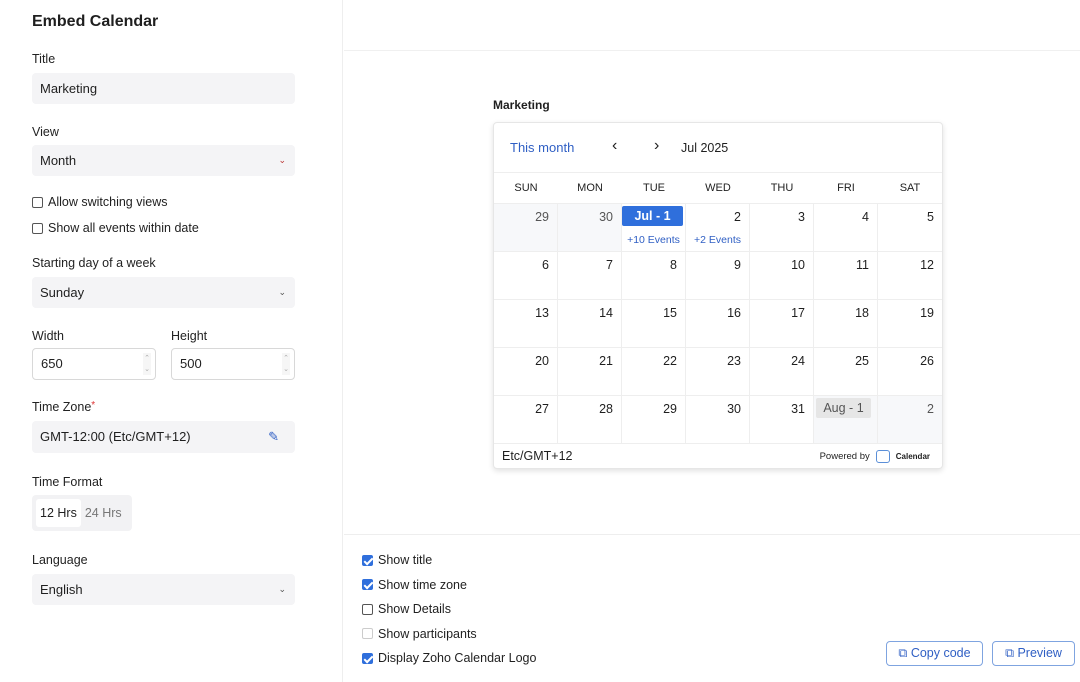 The image size is (1080, 682). I want to click on language-label: Language, so click(60, 560).